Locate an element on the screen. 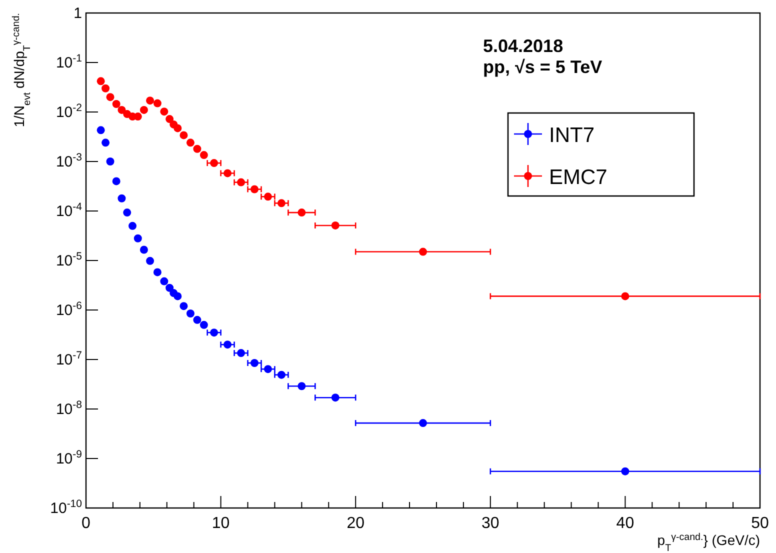 This screenshot has width=776, height=553. x-tick-label: 10 is located at coordinates (221, 523).